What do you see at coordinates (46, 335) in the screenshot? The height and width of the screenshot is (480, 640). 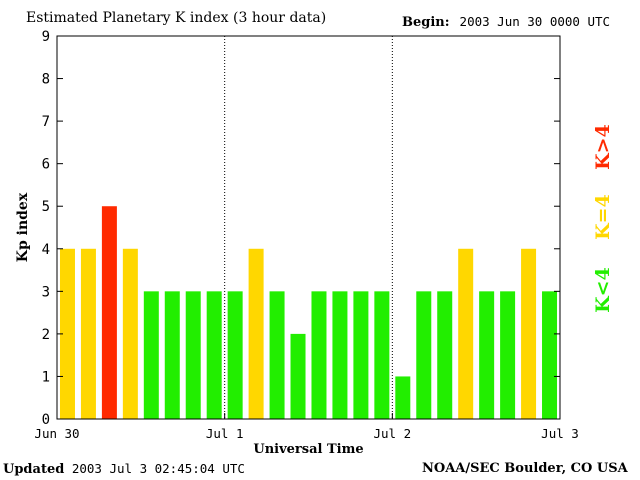 I see `y-tick-label: 2` at bounding box center [46, 335].